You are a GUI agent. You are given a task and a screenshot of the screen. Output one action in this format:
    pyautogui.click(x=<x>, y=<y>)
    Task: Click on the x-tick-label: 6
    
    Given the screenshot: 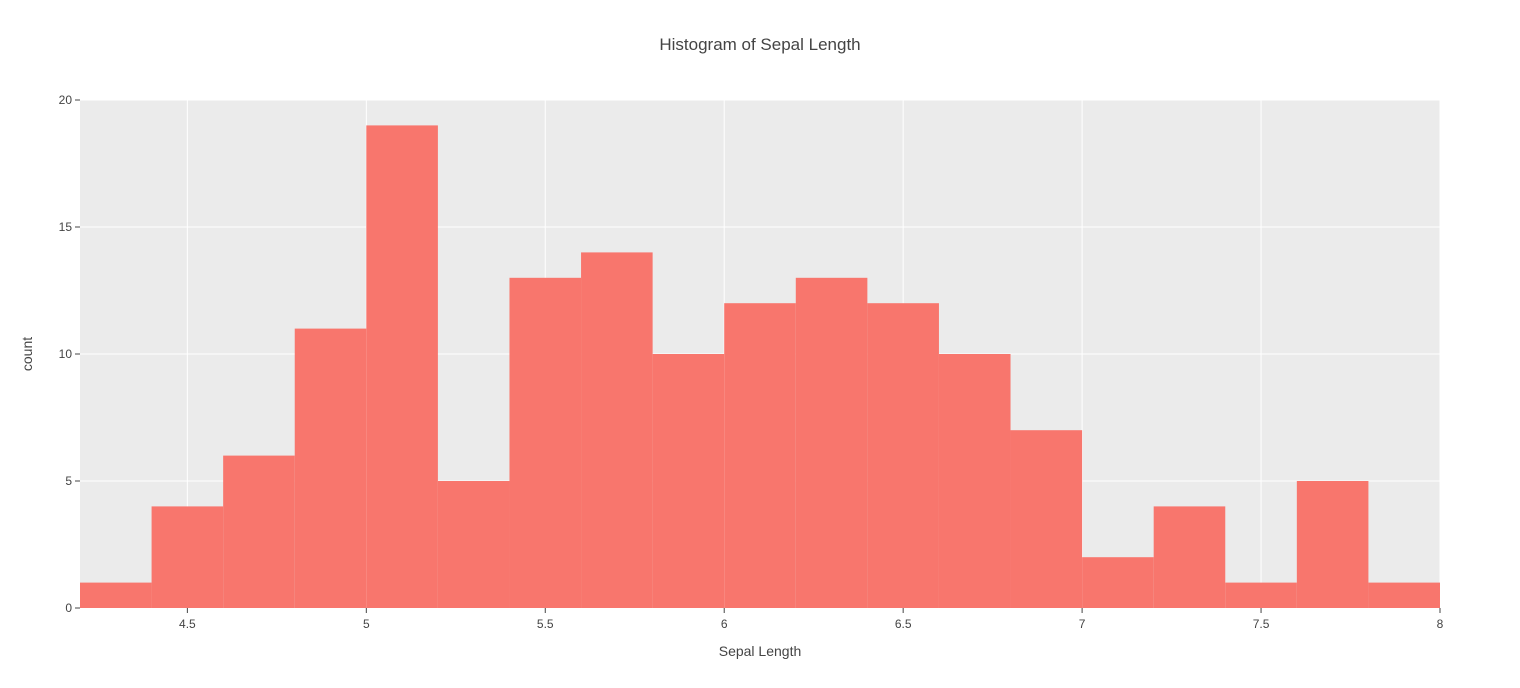 What is the action you would take?
    pyautogui.click(x=724, y=624)
    